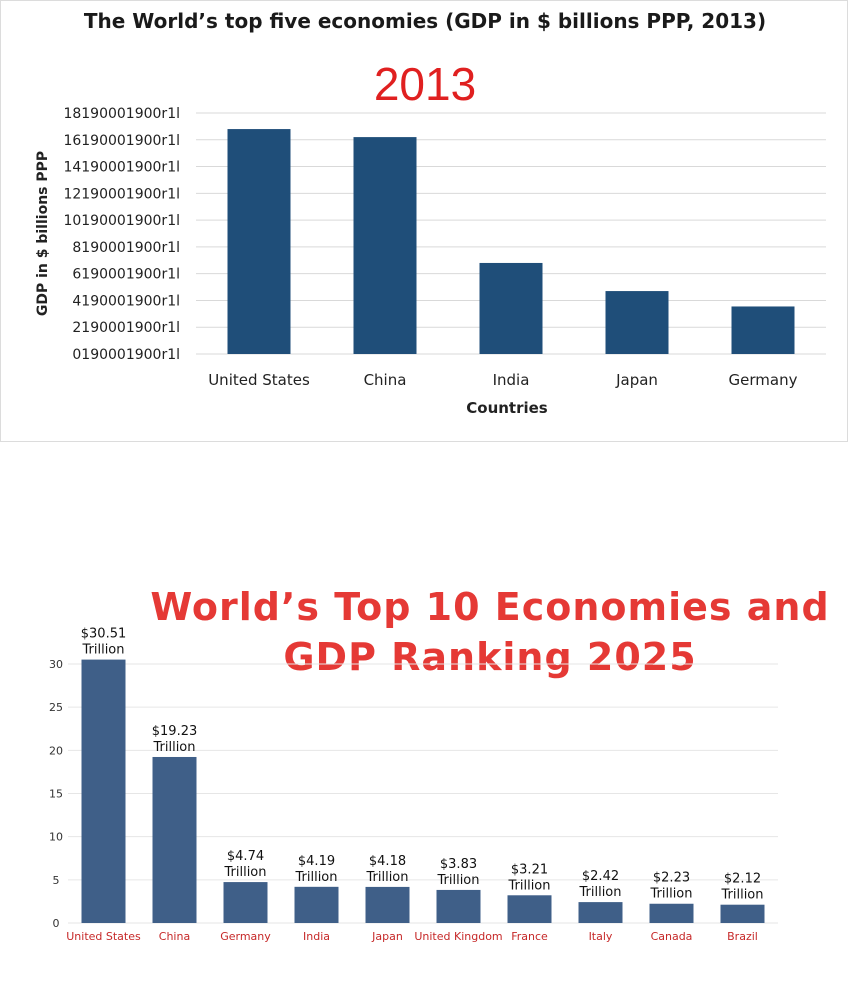 The height and width of the screenshot is (996, 848). Describe the element at coordinates (121, 221) in the screenshot. I see `y-tick-label: 10190001900r1l` at that location.